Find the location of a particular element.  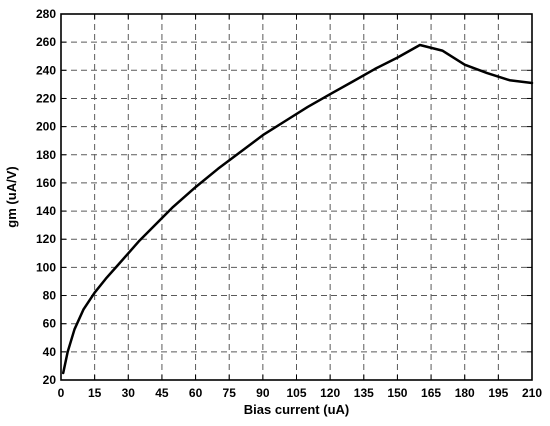

x-tick-labels: 0 15 30 45 60 75 90 105 120 135 150 165 180 195 210 is located at coordinates (300, 393).